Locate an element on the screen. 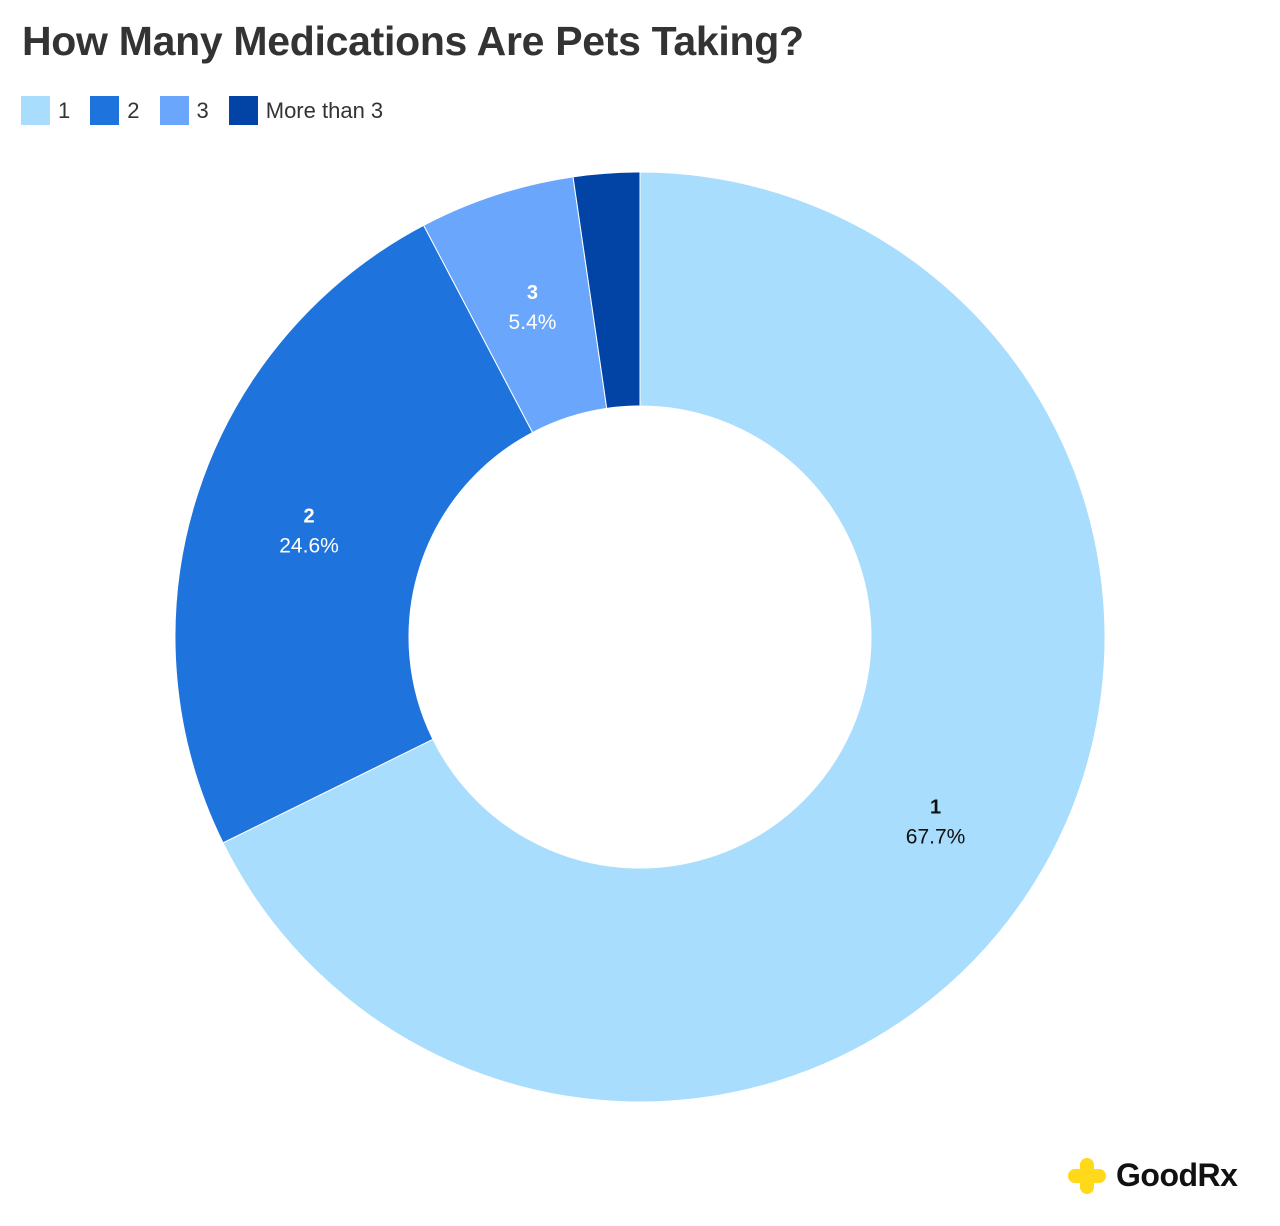  goodrx-plus-icon is located at coordinates (1087, 1175).